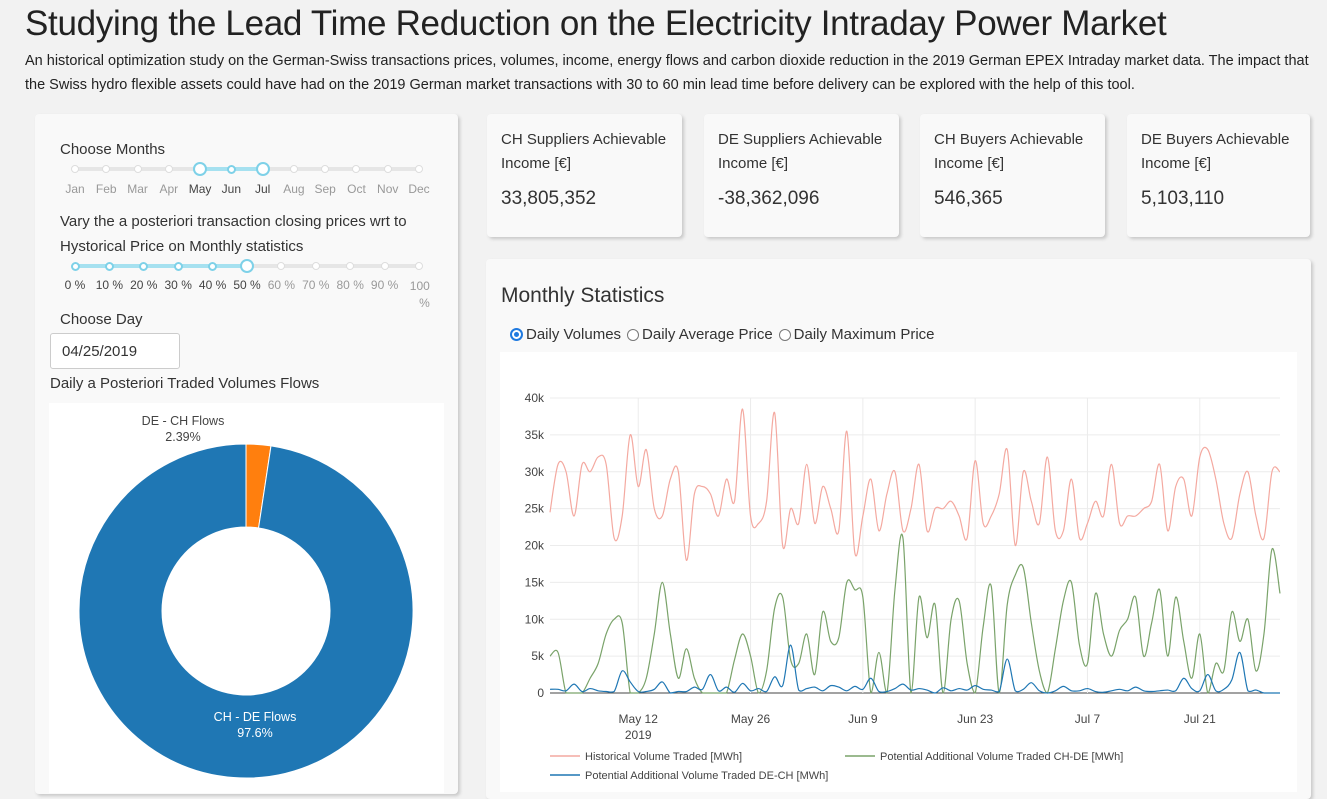 The image size is (1327, 799). What do you see at coordinates (419, 294) in the screenshot?
I see `slider-mark-label: 100 %` at bounding box center [419, 294].